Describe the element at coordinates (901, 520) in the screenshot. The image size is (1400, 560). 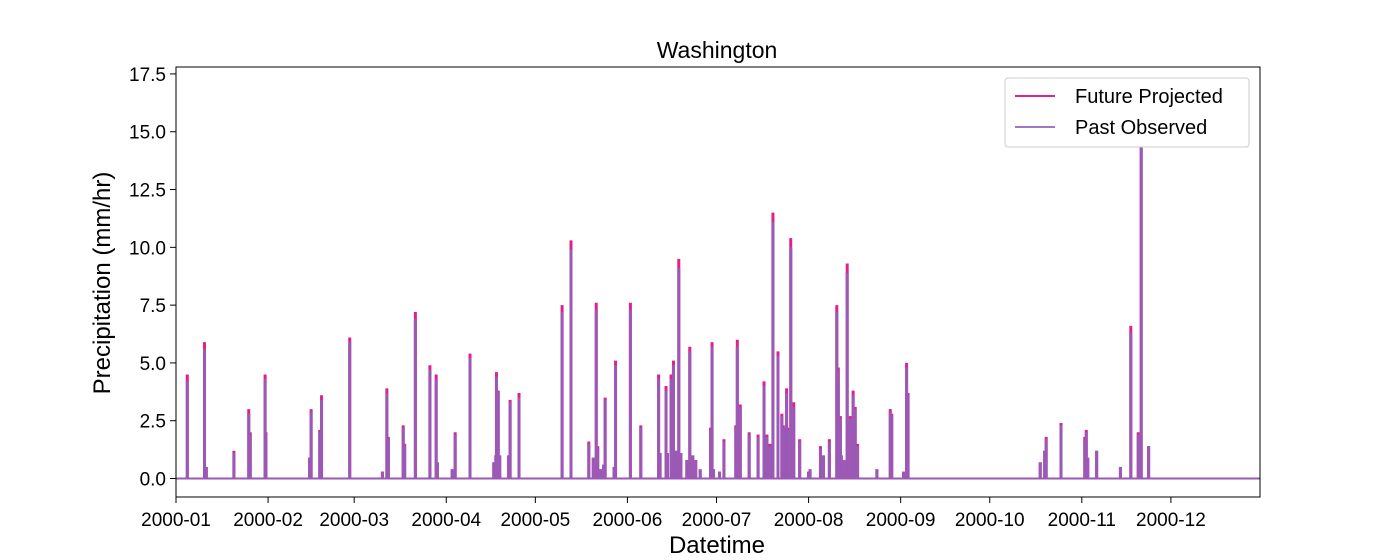
I see `x-tick-label: 2000-09` at that location.